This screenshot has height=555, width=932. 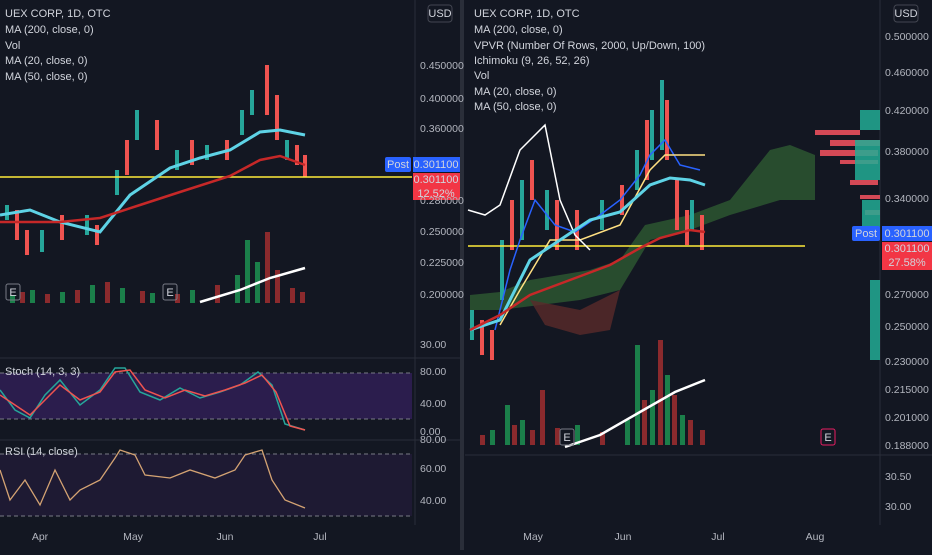 I want to click on price-axis-label: 0.270000, so click(x=907, y=295).